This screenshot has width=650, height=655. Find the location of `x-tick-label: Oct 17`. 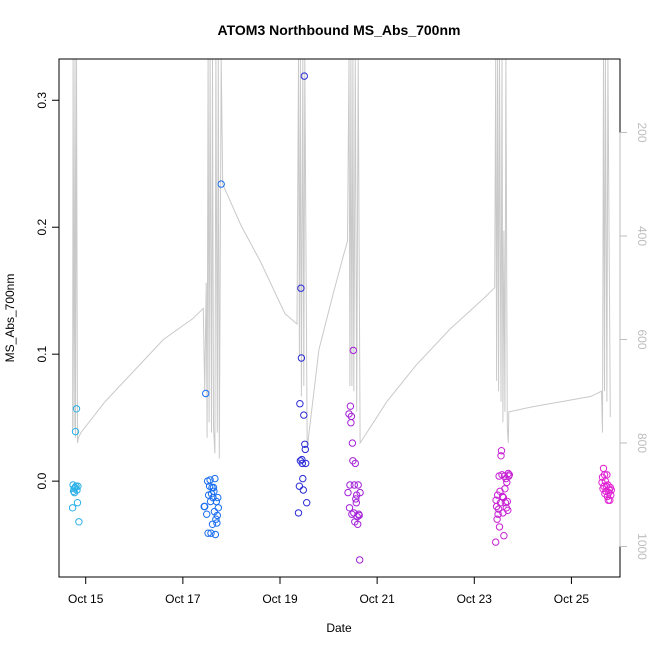

x-tick-label: Oct 17 is located at coordinates (183, 599).